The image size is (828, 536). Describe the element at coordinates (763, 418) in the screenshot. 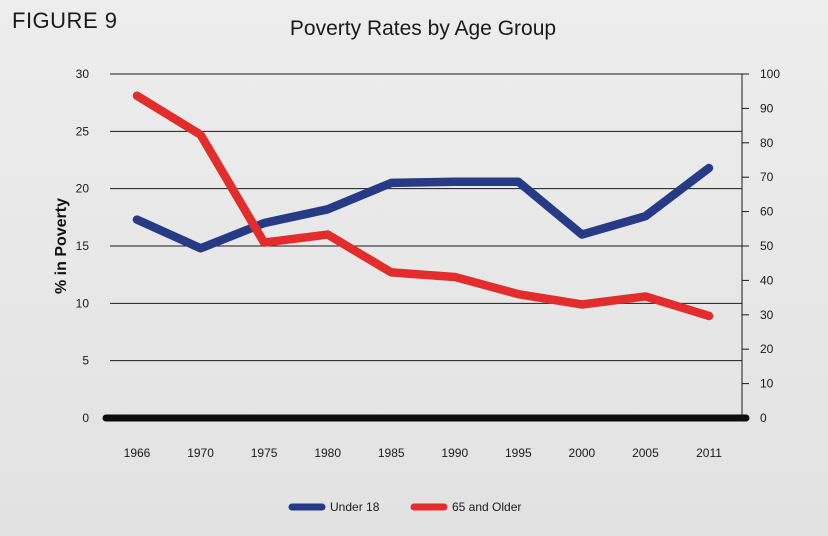

I see `y2-tick-label: 0` at that location.